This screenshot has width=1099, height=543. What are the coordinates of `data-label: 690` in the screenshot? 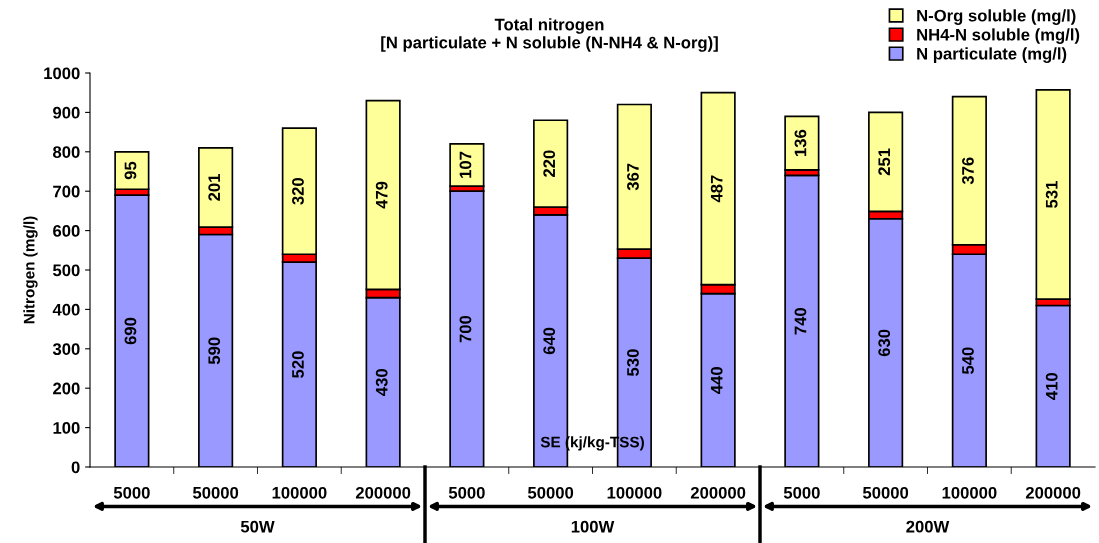 It's located at (130, 331).